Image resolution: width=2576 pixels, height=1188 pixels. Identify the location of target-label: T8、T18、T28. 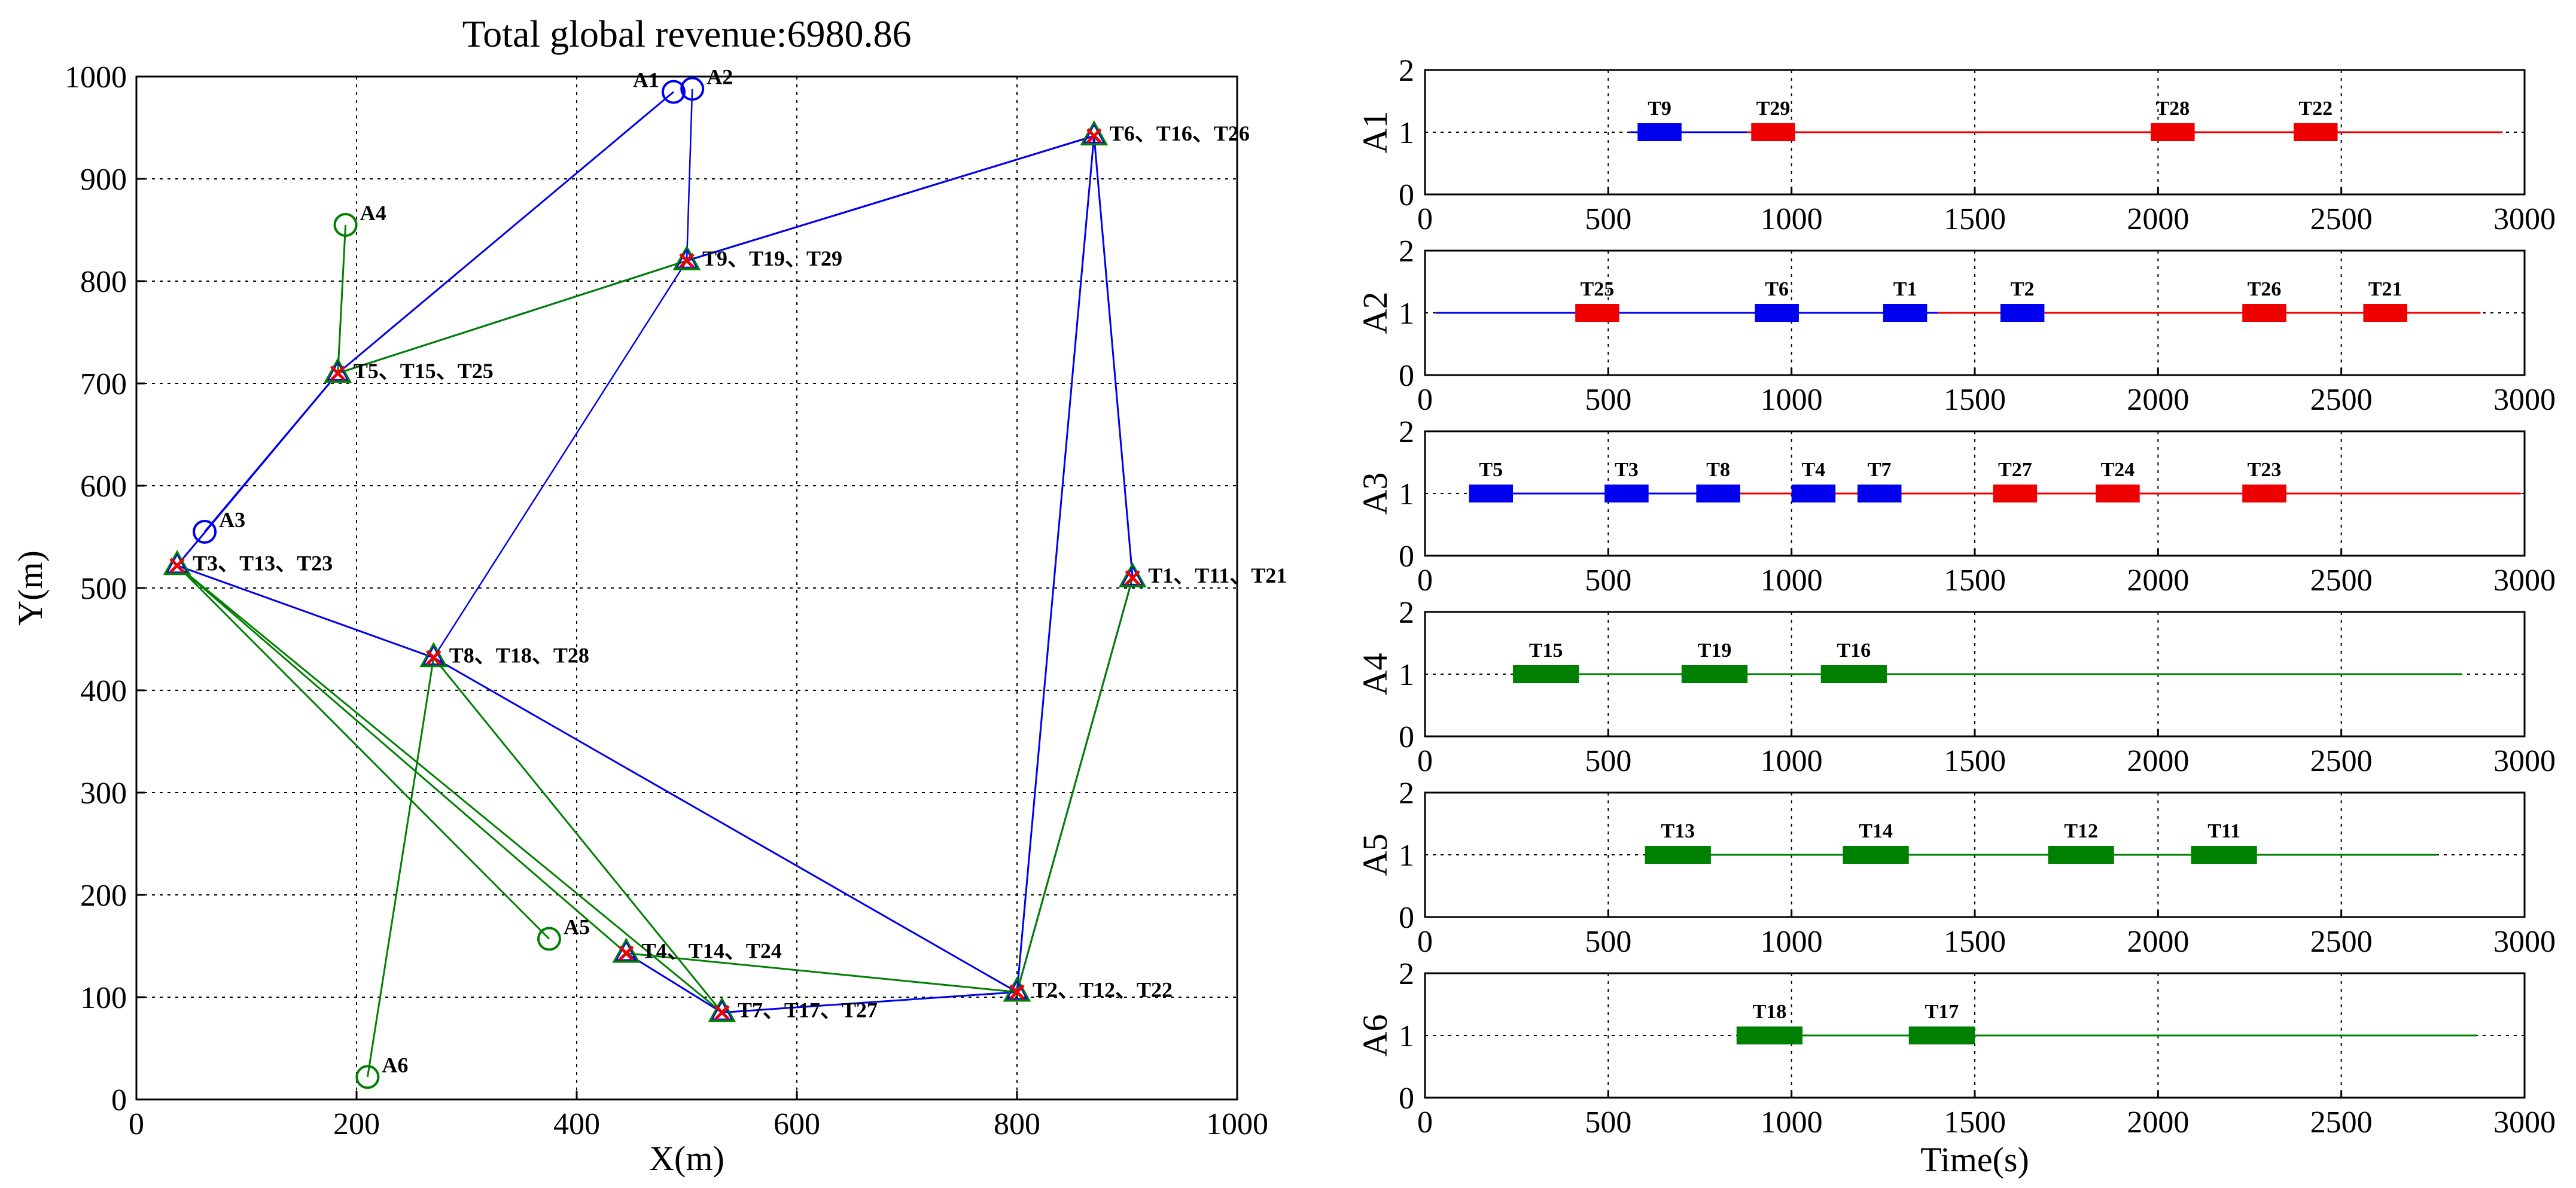
(519, 655).